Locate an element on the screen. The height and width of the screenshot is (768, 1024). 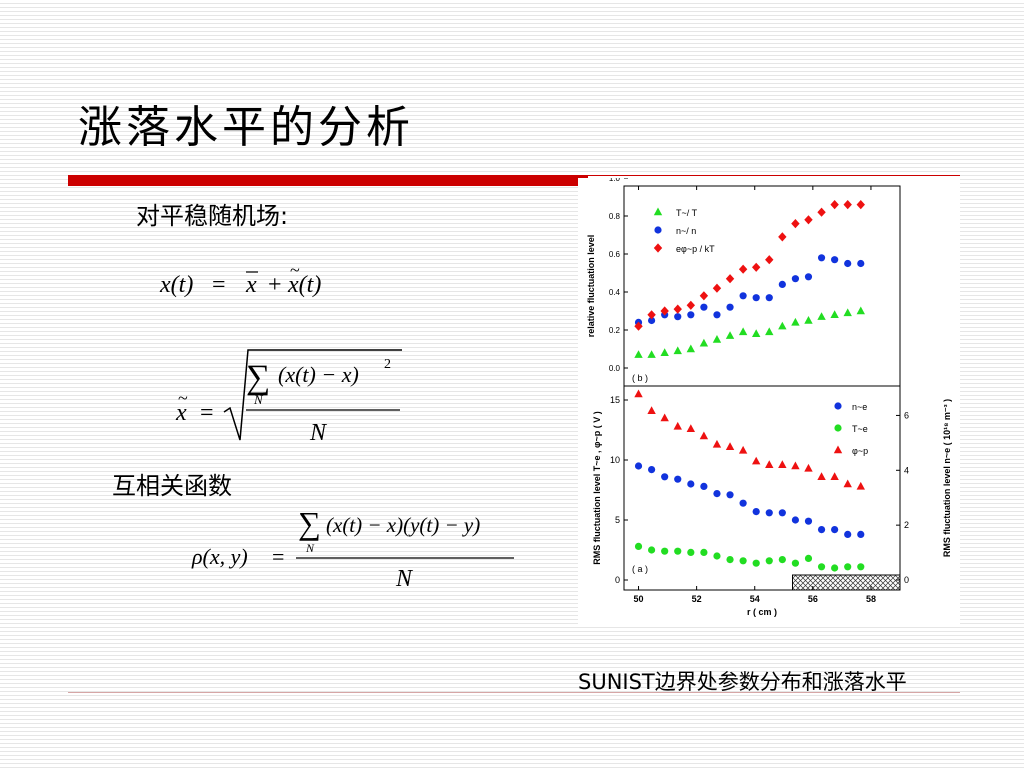
top-ytick-label: 1.0 is located at coordinates (615, 180).